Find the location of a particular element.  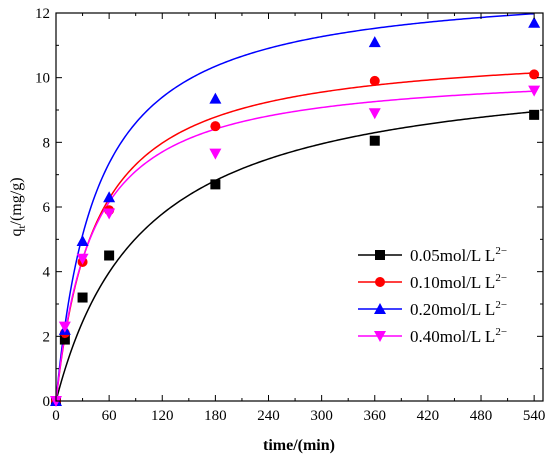

y-axis-title-main: q is located at coordinates (16, 233).